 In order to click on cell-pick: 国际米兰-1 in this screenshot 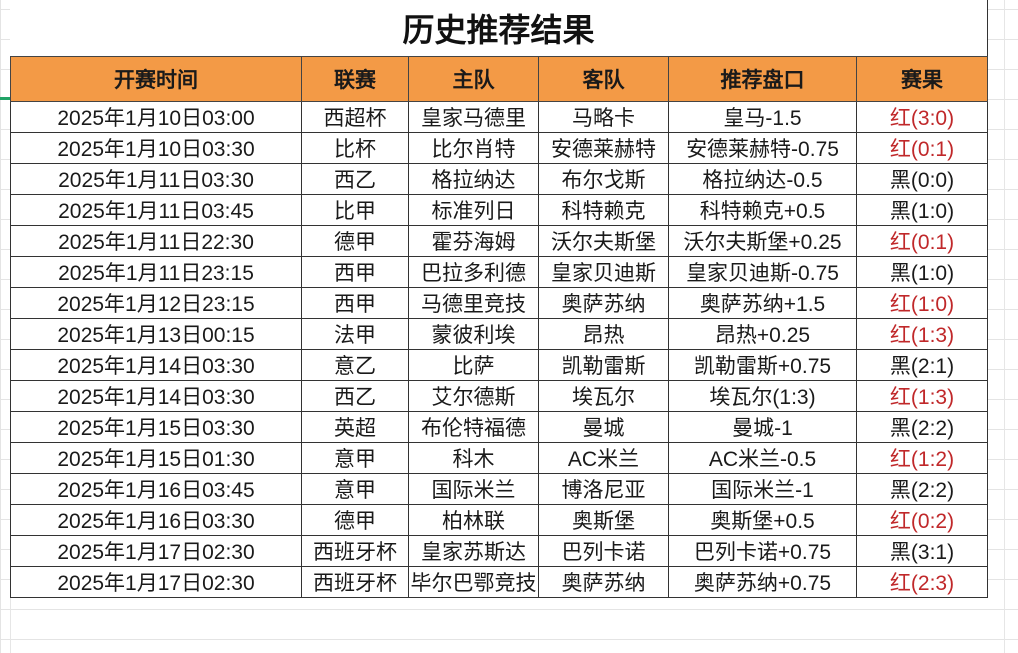, I will do `click(762, 489)`.